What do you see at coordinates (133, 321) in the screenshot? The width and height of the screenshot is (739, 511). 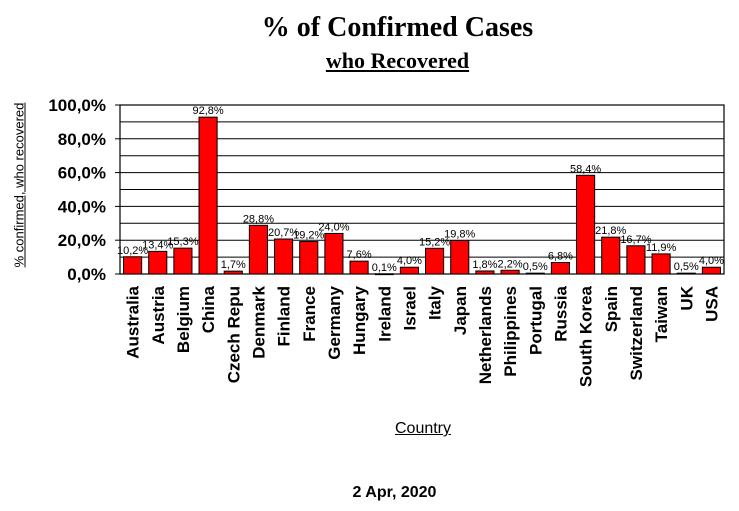 I see `x-tick-label: Australia` at bounding box center [133, 321].